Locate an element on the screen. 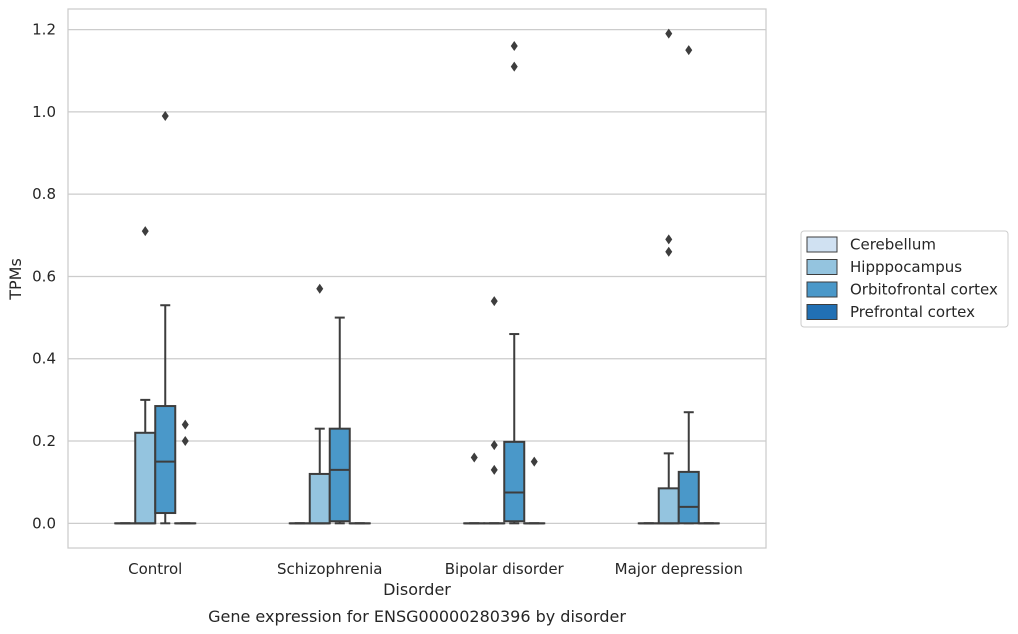 Image resolution: width=1018 pixels, height=634 pixels. y-tick-label: 0.4 is located at coordinates (44, 359).